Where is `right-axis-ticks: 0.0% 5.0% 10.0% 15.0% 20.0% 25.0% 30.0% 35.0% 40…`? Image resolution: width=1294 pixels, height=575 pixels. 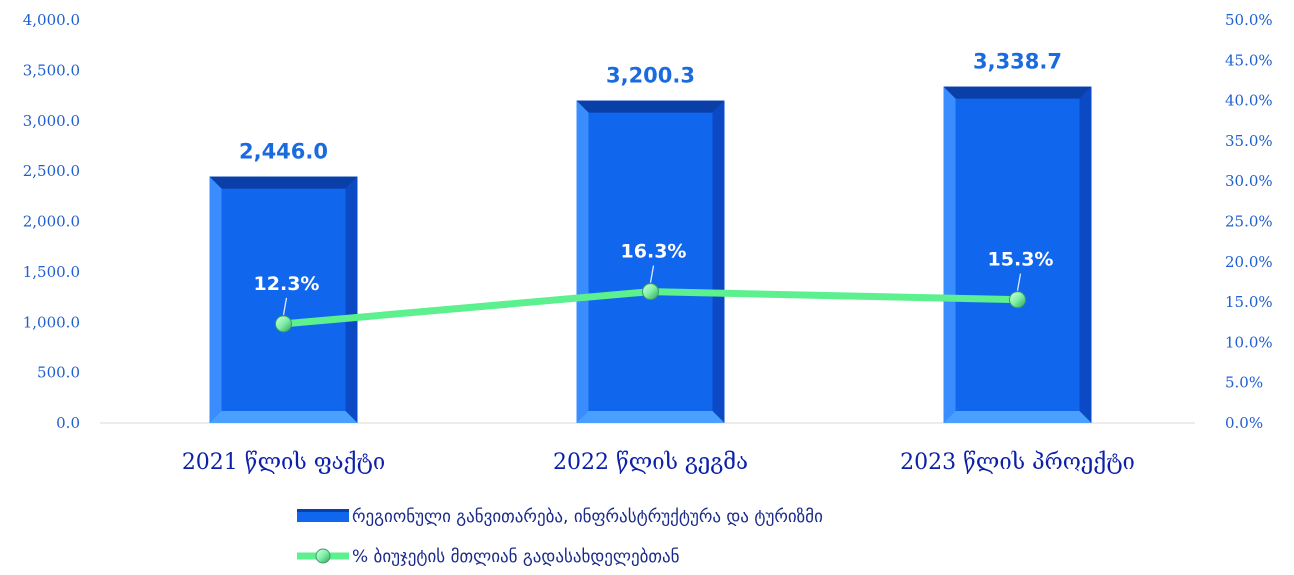 right-axis-ticks: 0.0% 5.0% 10.0% 15.0% 20.0% 25.0% 30.0% 35.0% 40… is located at coordinates (1249, 221).